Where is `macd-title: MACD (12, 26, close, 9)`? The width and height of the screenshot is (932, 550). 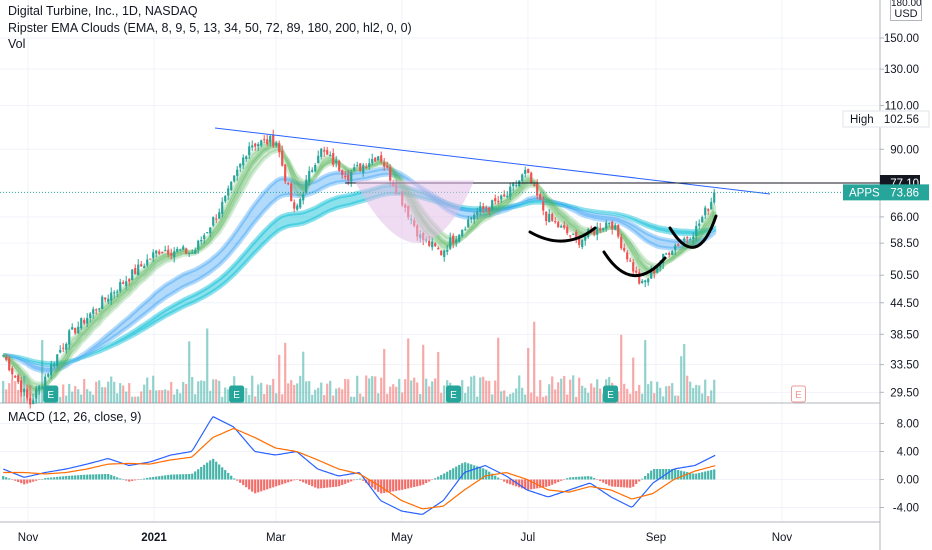
macd-title: MACD (12, 26, close, 9) is located at coordinates (75, 417).